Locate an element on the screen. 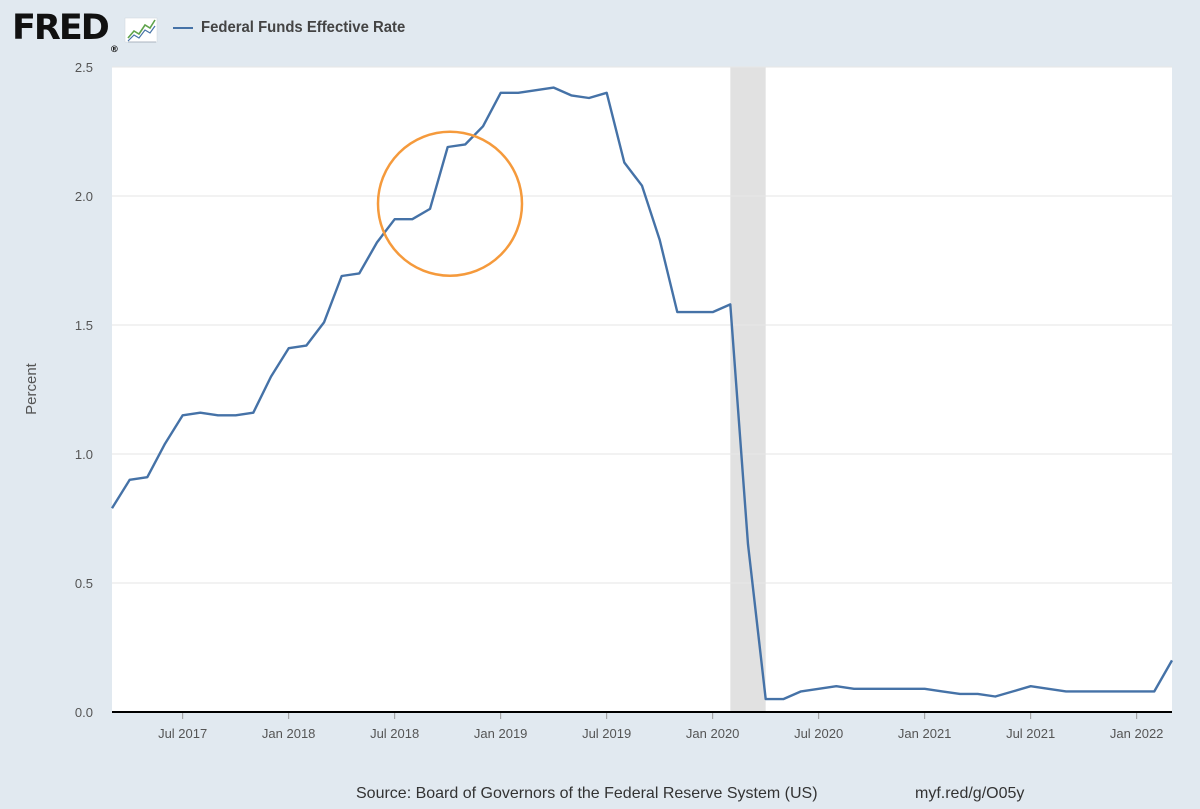 This screenshot has height=809, width=1200. line-chart-icon is located at coordinates (141, 30).